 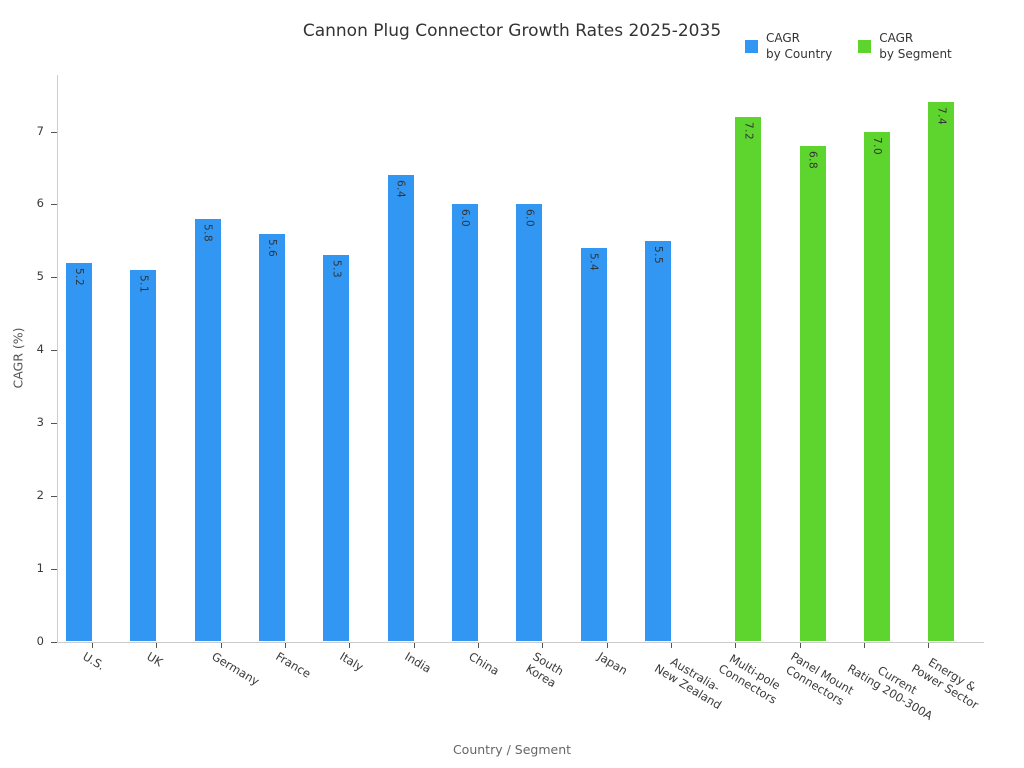 I want to click on bar-value-label: 7.0, so click(x=876, y=145).